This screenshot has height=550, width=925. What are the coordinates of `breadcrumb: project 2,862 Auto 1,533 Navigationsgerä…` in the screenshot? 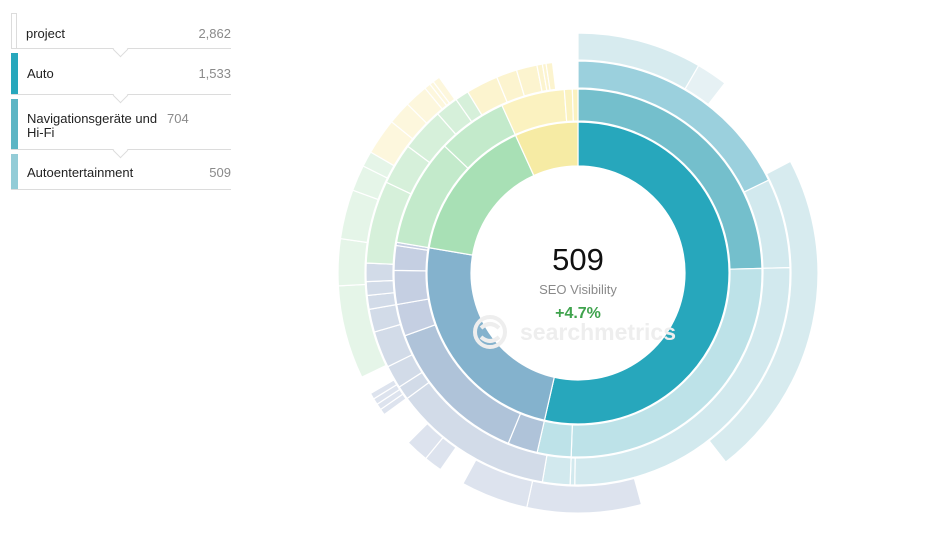 It's located at (121, 101).